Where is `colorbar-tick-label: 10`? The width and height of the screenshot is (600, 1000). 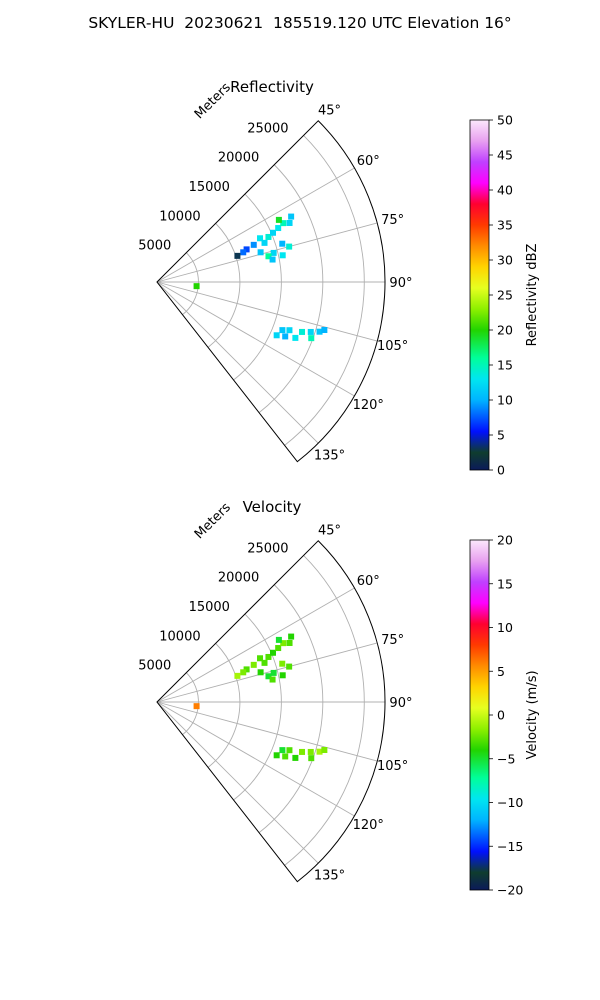
colorbar-tick-label: 10 is located at coordinates (505, 400).